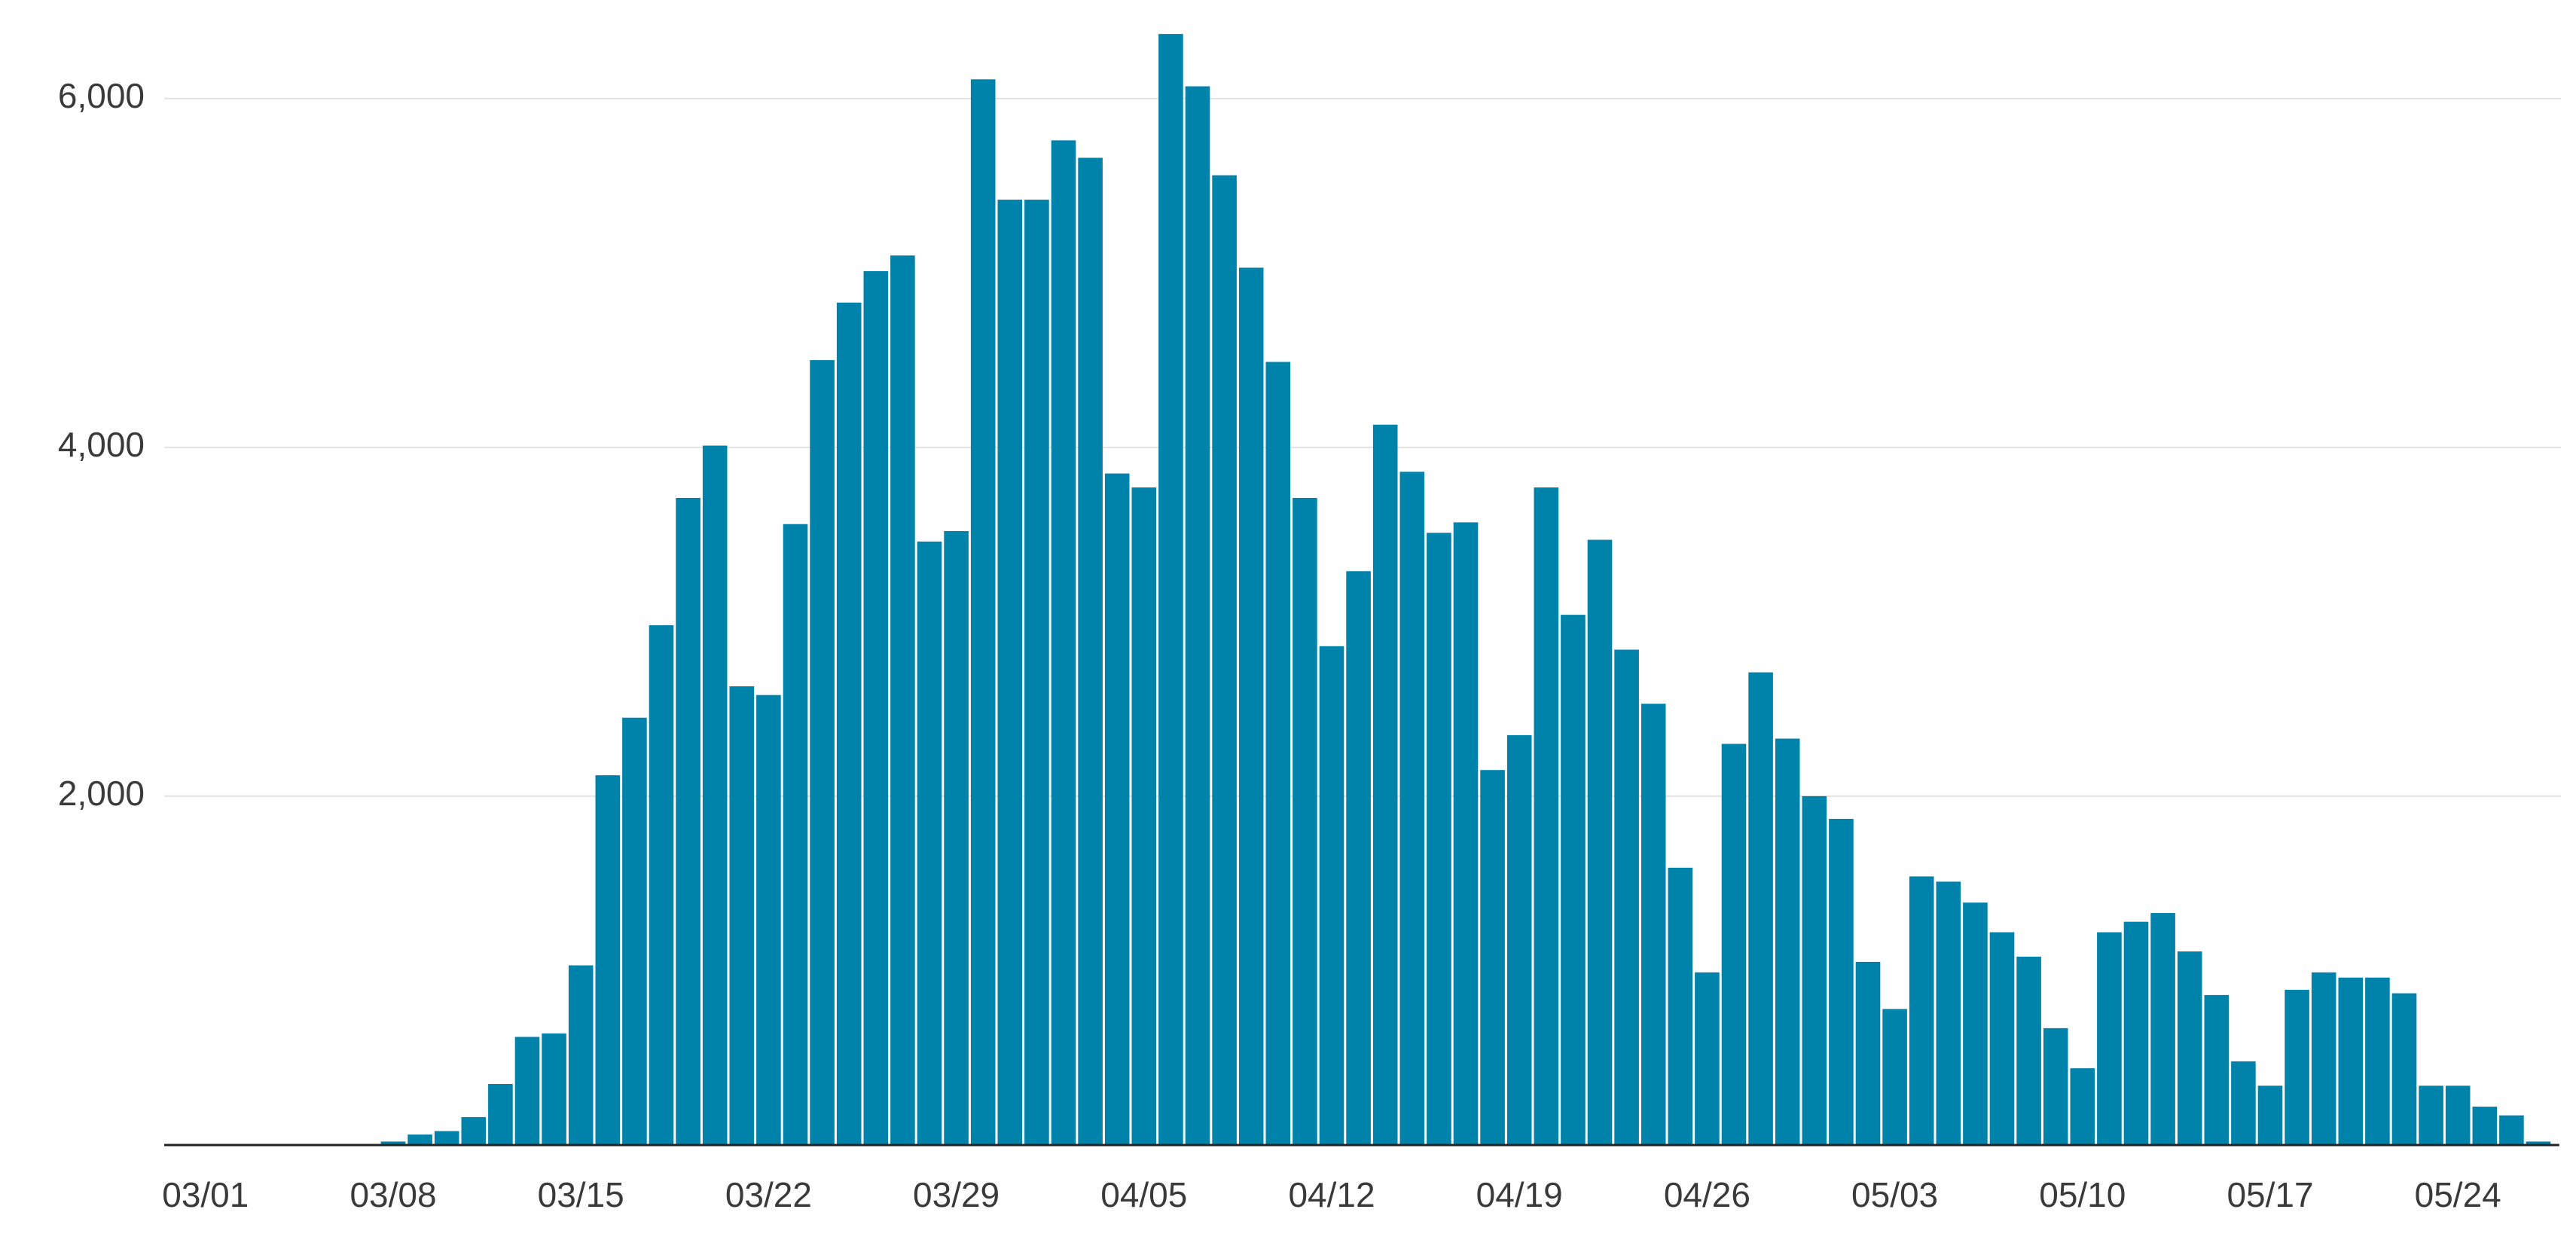 Image resolution: width=2576 pixels, height=1252 pixels. What do you see at coordinates (206, 1194) in the screenshot?
I see `x-tick-label: 03/01` at bounding box center [206, 1194].